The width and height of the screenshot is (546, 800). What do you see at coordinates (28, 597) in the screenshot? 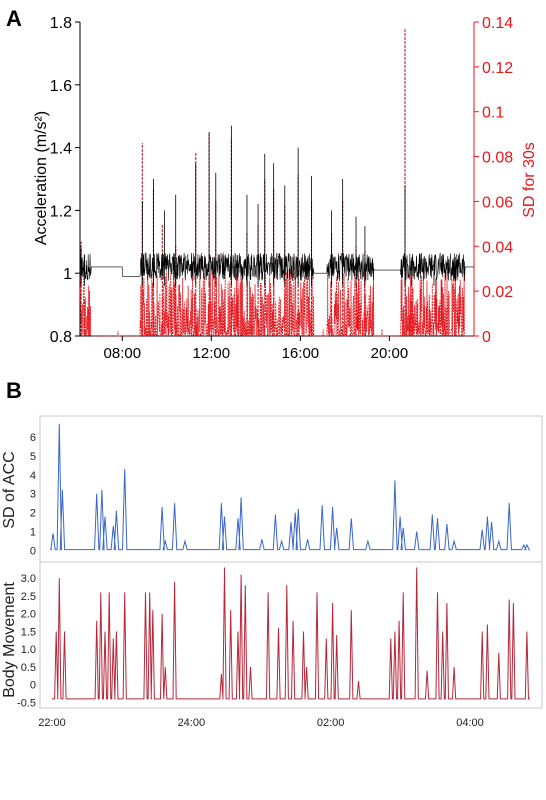
I see `panel-b-bottom-tick-label: 2.5` at bounding box center [28, 597].